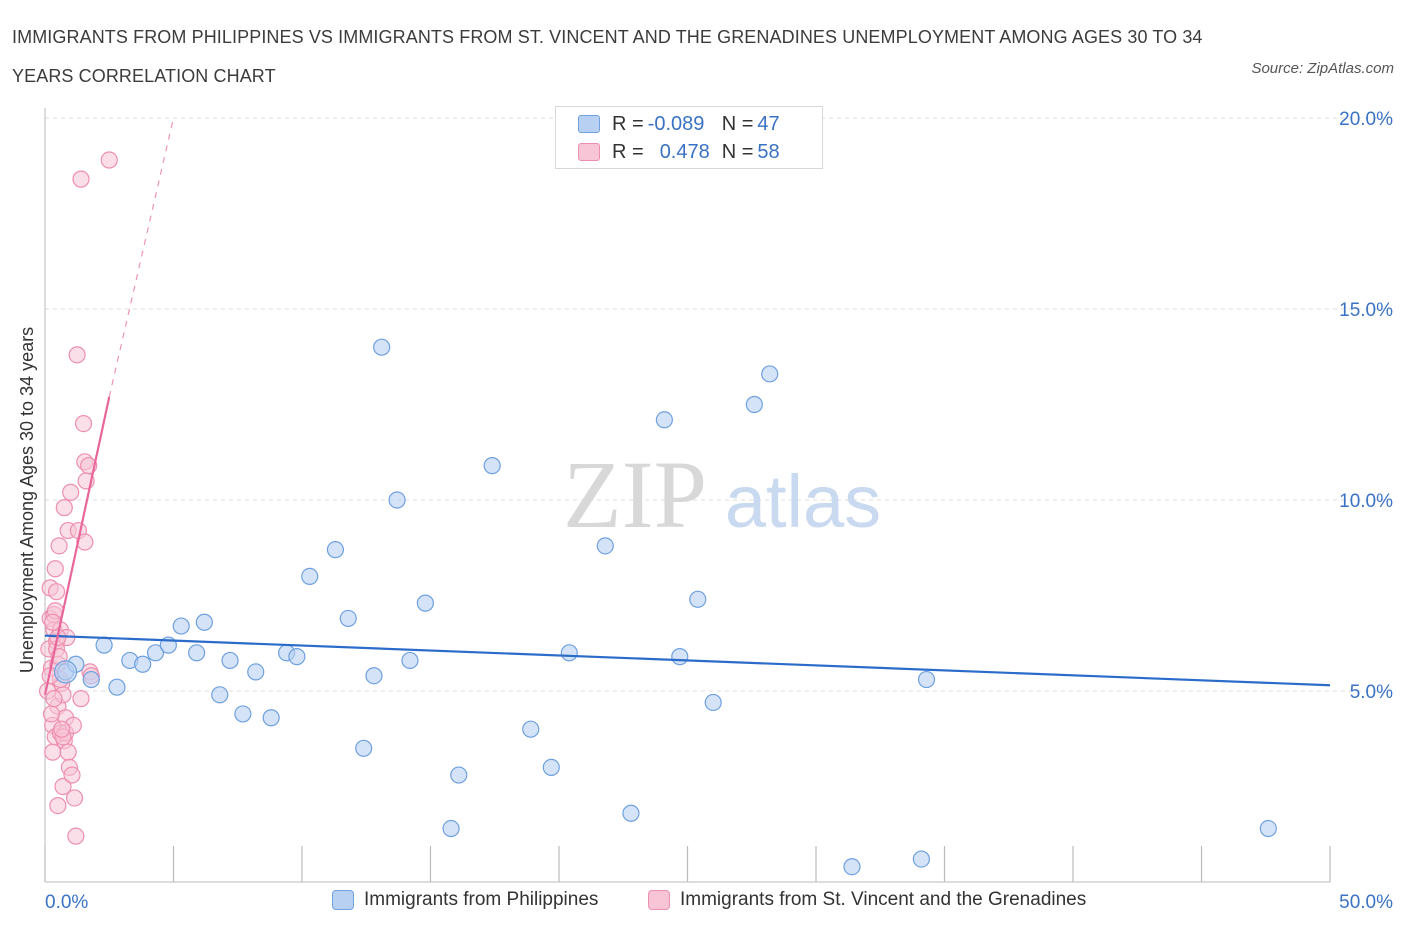  I want to click on legend-swatch-stvincent, so click(659, 900).